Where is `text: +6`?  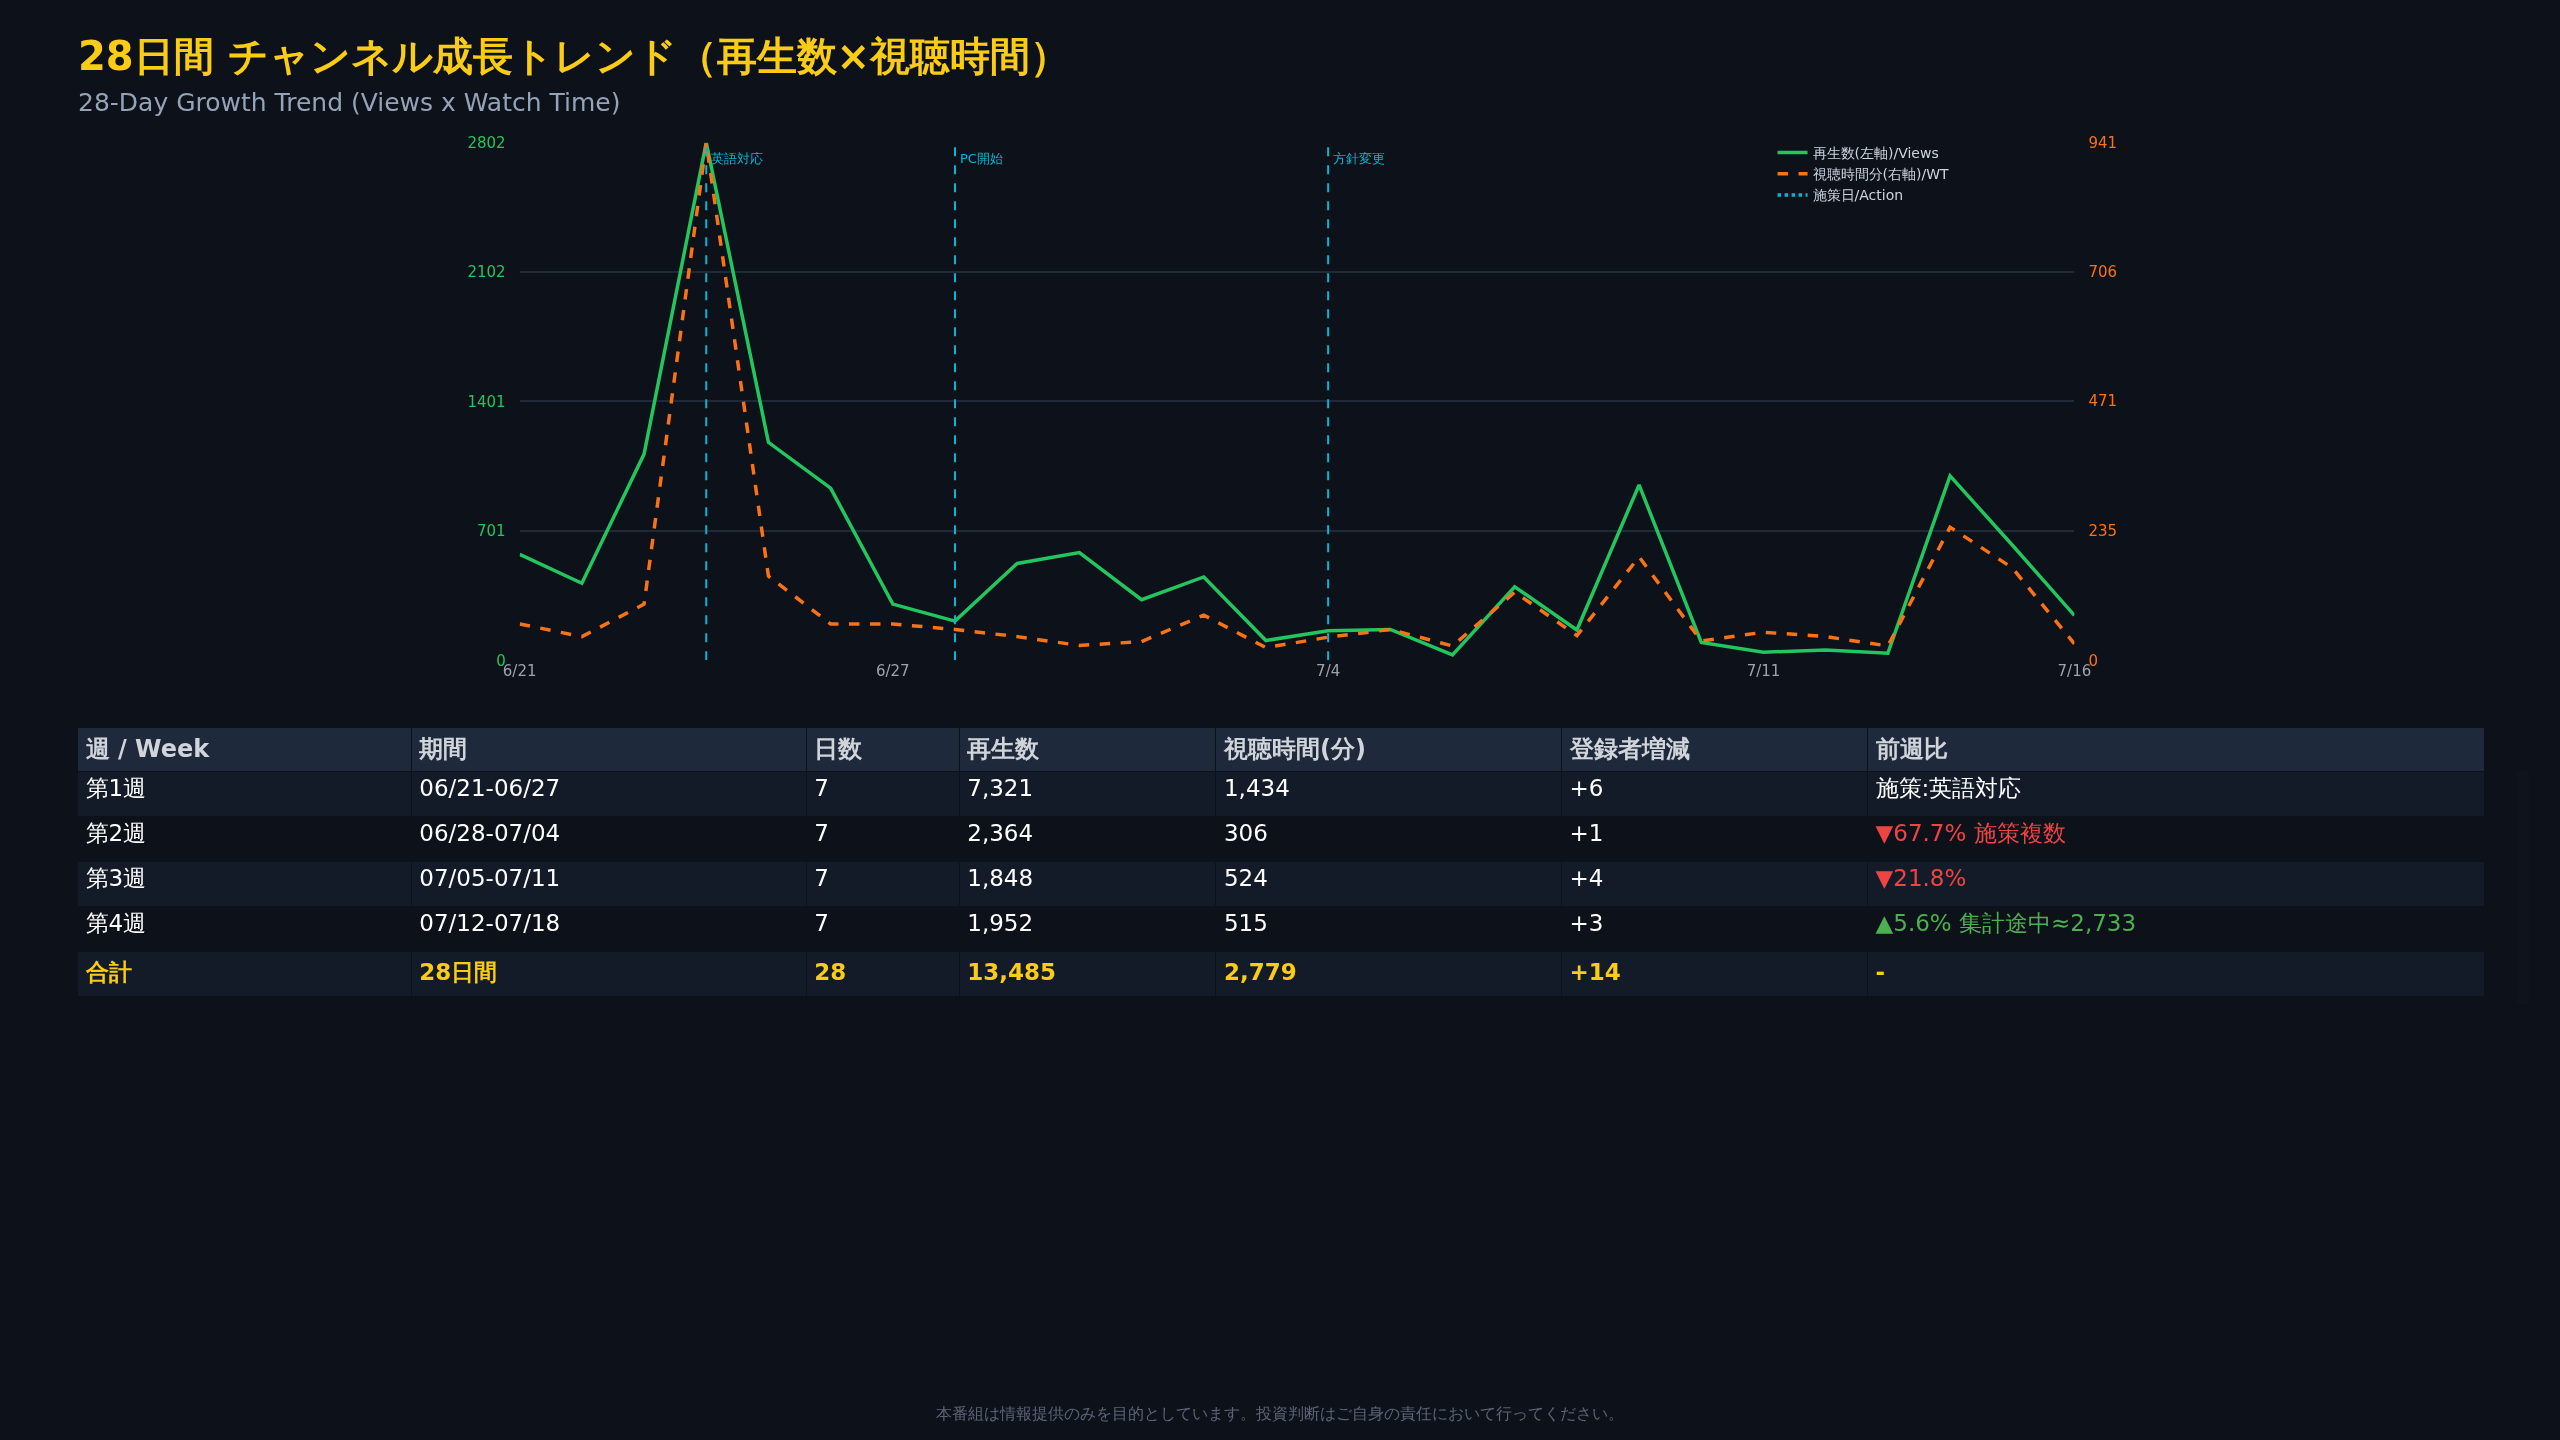 text: +6 is located at coordinates (1586, 788).